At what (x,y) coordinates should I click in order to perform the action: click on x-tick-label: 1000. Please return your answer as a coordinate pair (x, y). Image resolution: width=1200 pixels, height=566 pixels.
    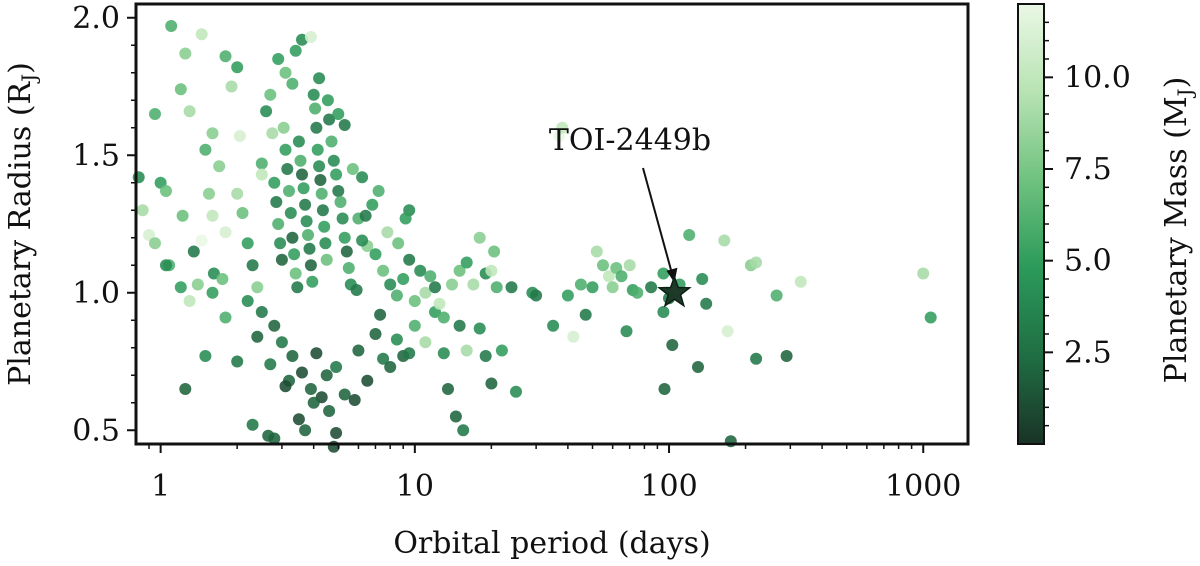
    Looking at the image, I should click on (923, 486).